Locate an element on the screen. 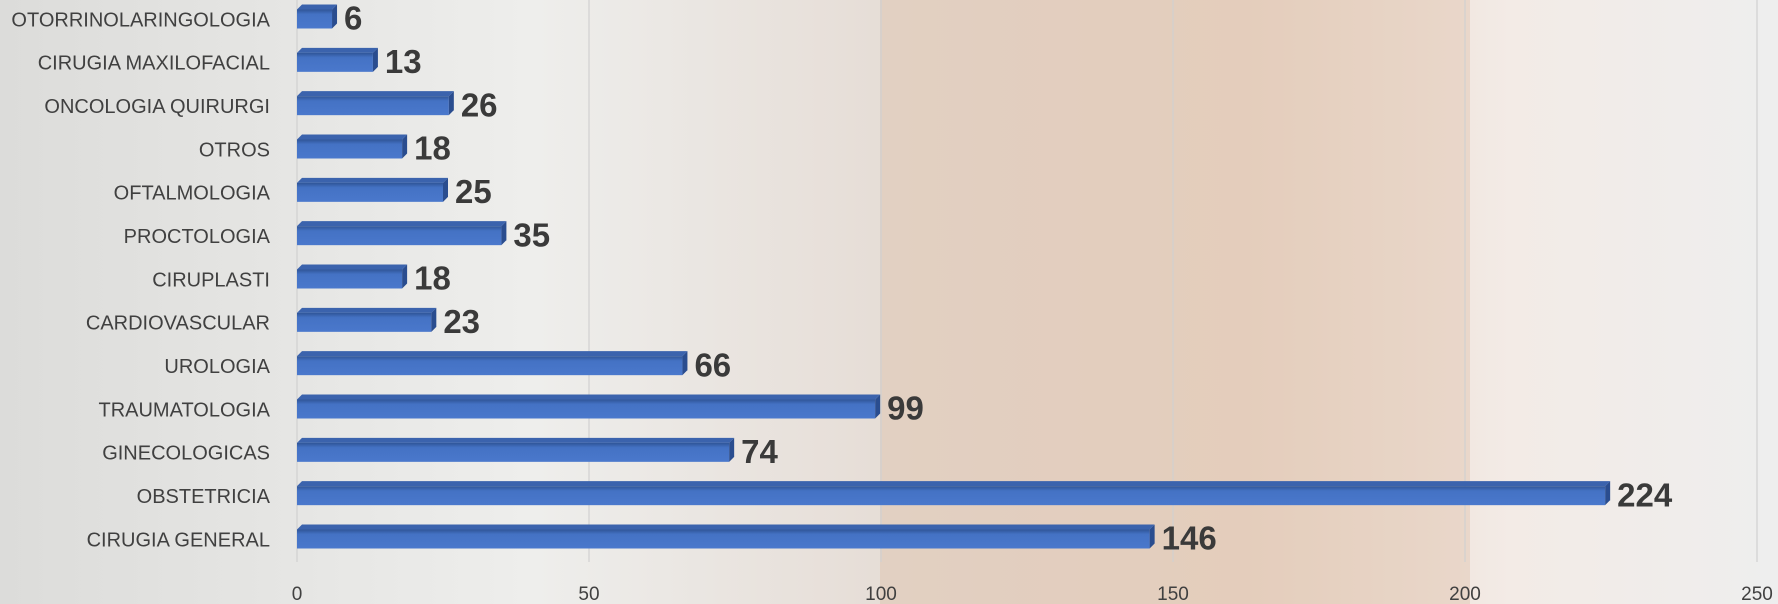 The height and width of the screenshot is (604, 1778). value-label: 6 is located at coordinates (353, 18).